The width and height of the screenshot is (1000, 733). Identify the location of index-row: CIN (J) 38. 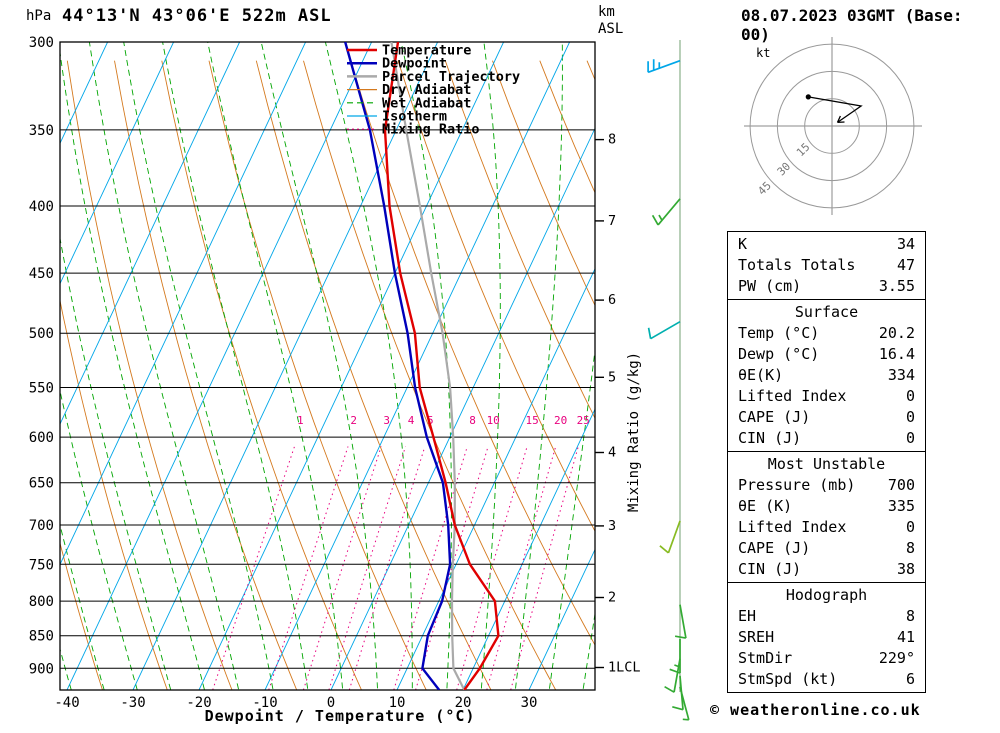
(826, 569).